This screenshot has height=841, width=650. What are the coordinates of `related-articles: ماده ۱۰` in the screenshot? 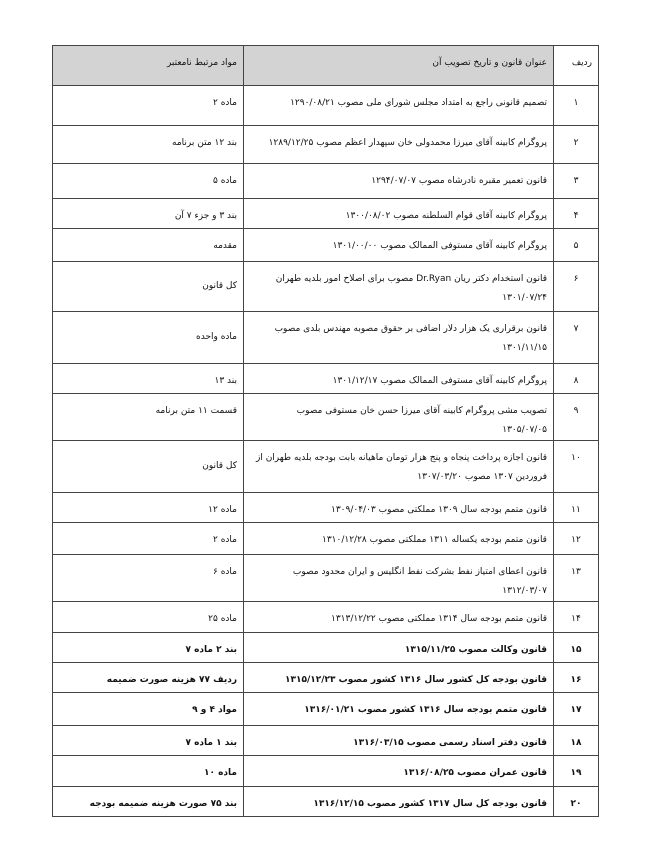 It's located at (148, 771).